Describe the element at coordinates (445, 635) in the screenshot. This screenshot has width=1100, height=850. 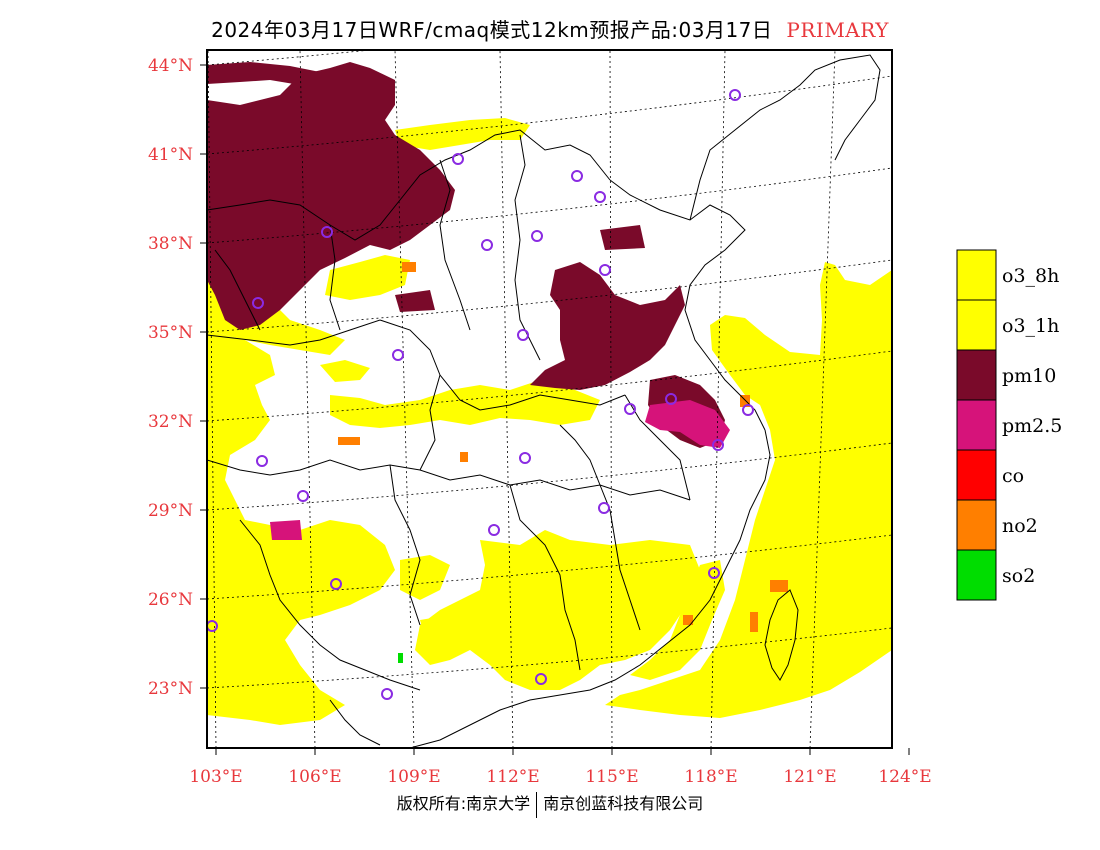
I see `o3-guangxi` at that location.